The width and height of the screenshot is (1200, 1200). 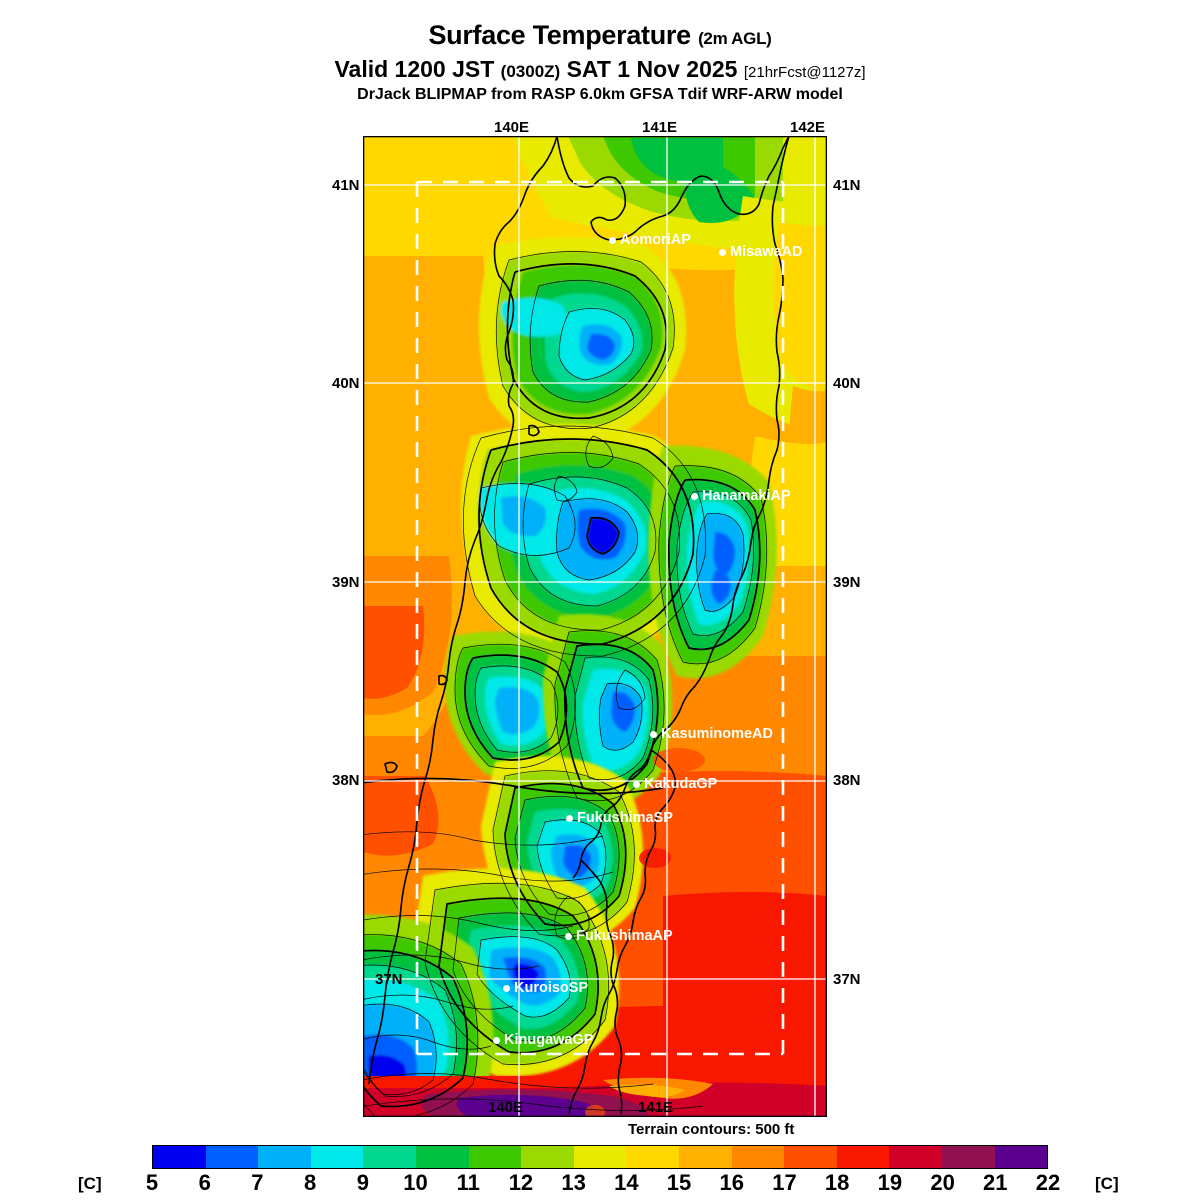 What do you see at coordinates (808, 127) in the screenshot?
I see `lon-label-top-2: 142E` at bounding box center [808, 127].